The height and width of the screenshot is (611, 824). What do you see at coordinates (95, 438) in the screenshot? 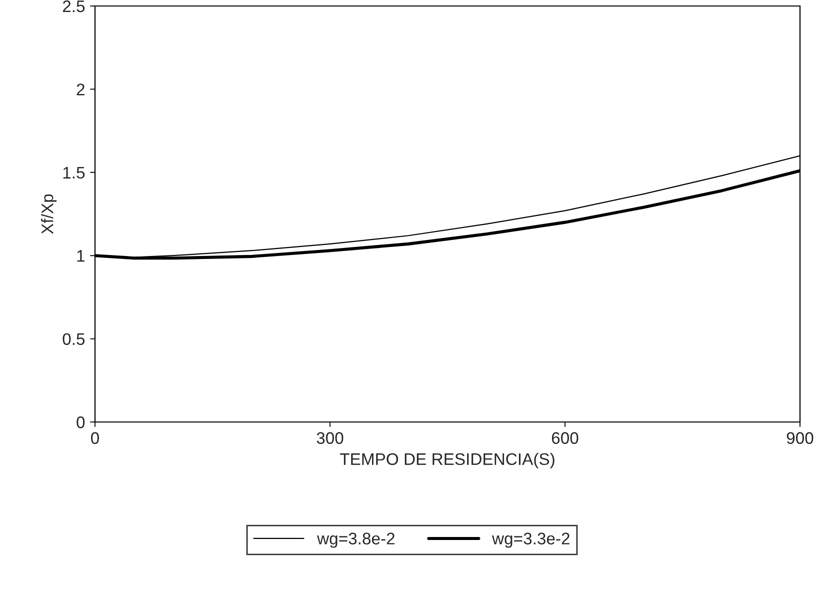
I see `x-tick-label: 0` at bounding box center [95, 438].